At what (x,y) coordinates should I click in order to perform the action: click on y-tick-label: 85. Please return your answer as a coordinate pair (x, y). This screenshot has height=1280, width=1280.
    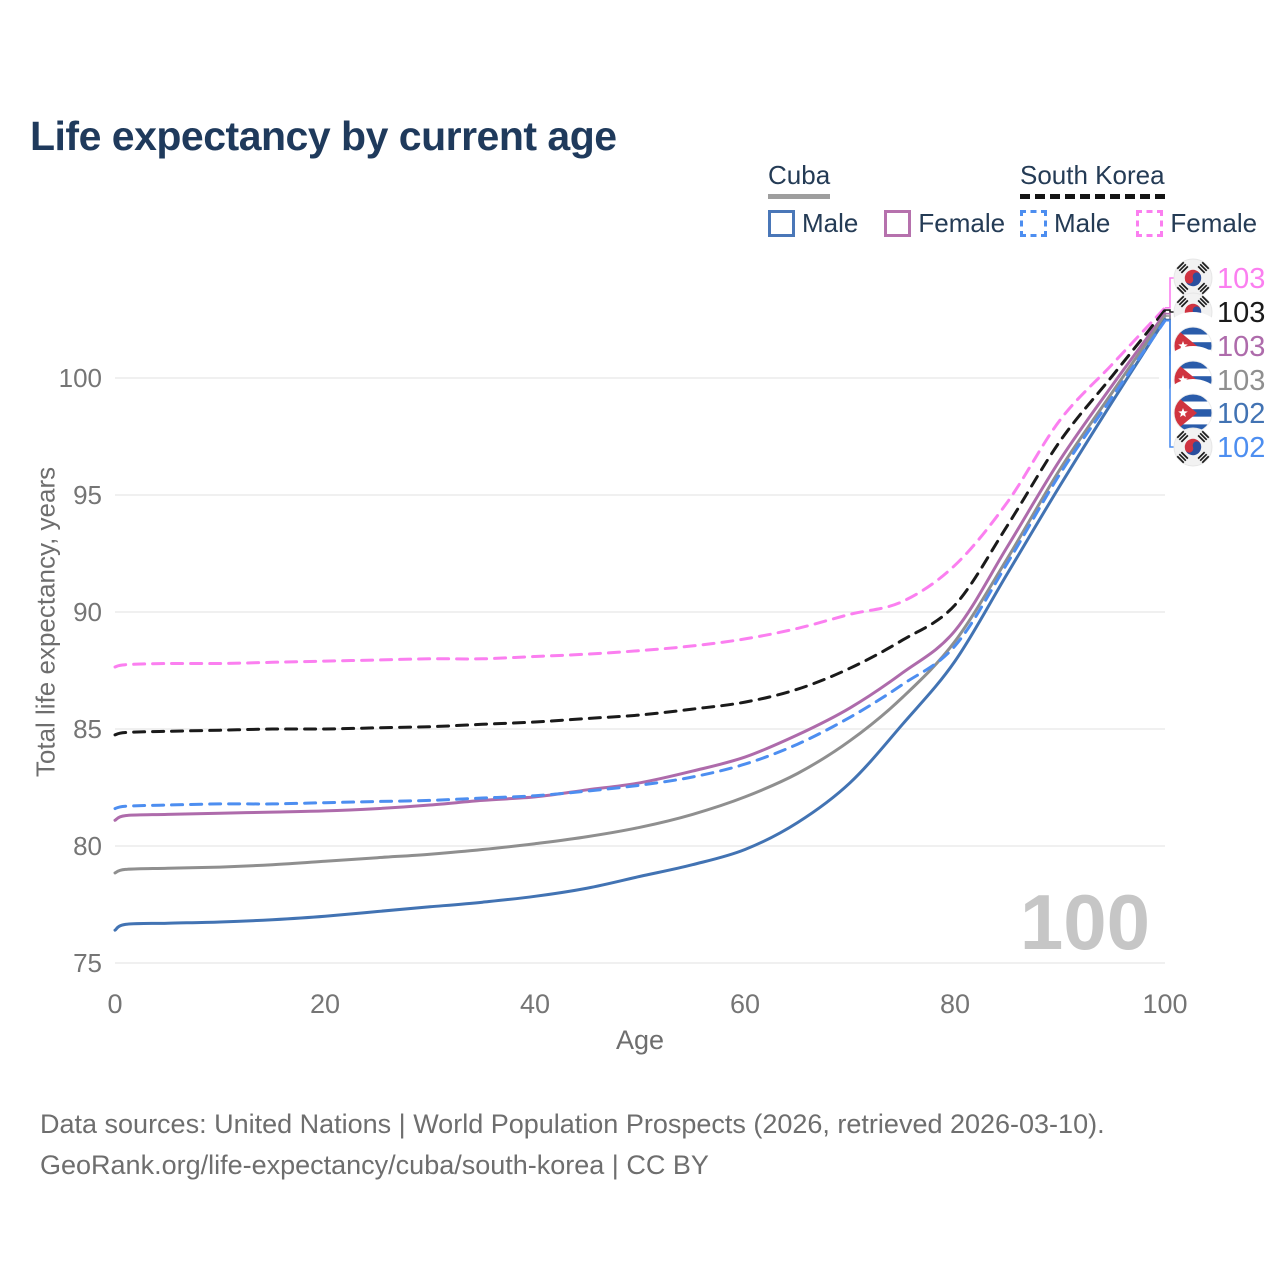
    Looking at the image, I should click on (87, 729).